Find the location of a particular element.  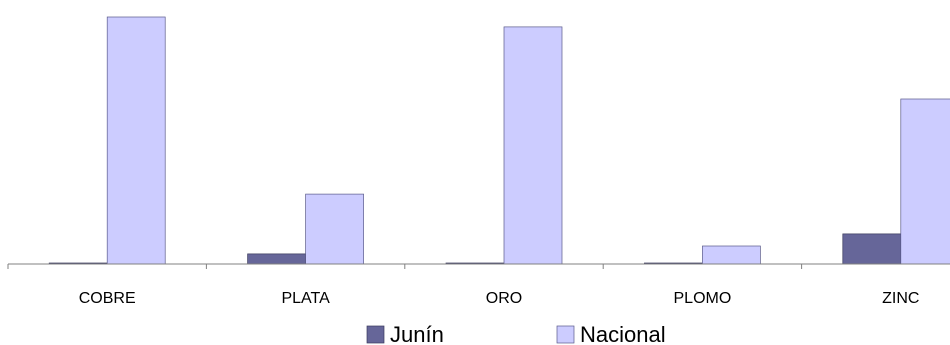

legend: Junín Nacional is located at coordinates (516, 333).